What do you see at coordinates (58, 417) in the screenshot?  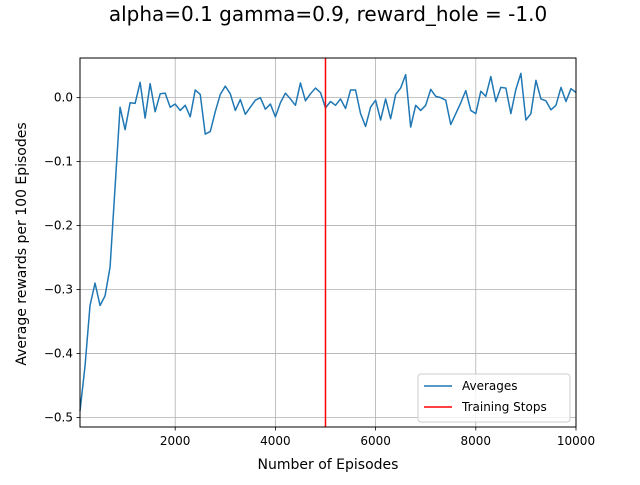 I see `y-tick-label: −0.5` at bounding box center [58, 417].